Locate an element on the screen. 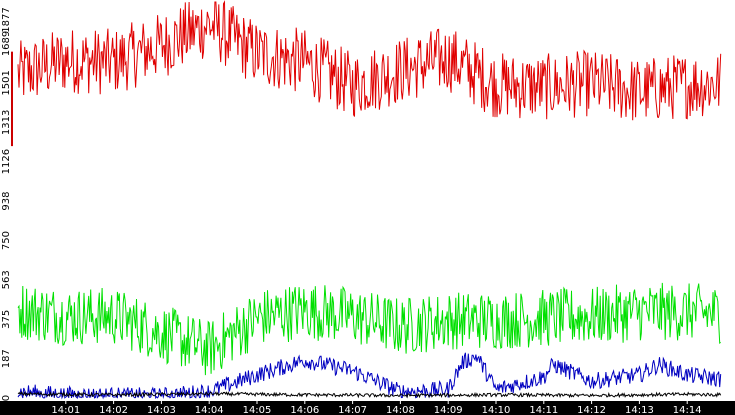 The width and height of the screenshot is (735, 415). x-tick-label: 14:01 is located at coordinates (65, 410).